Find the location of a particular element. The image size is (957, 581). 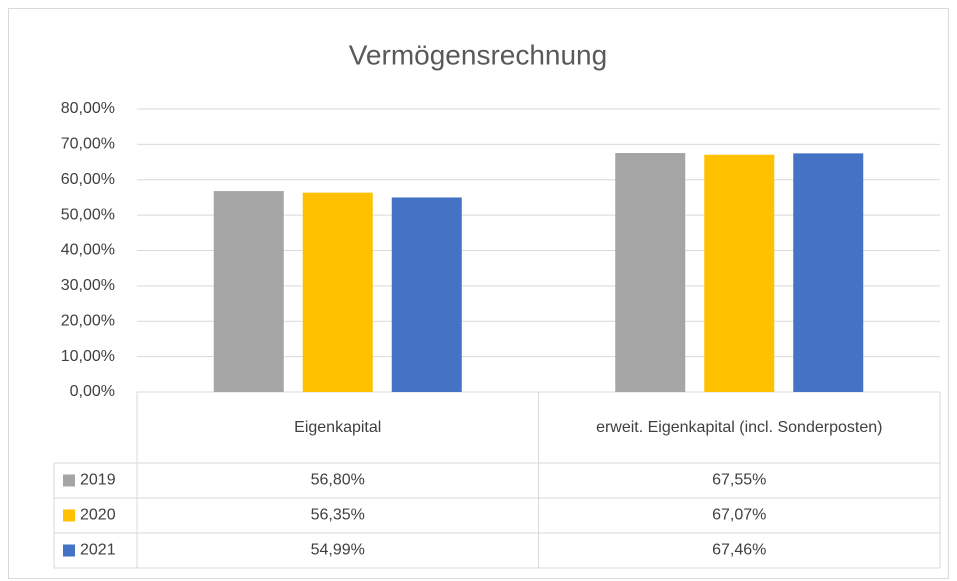

chart-title: Vermögensrechnung is located at coordinates (478, 54).